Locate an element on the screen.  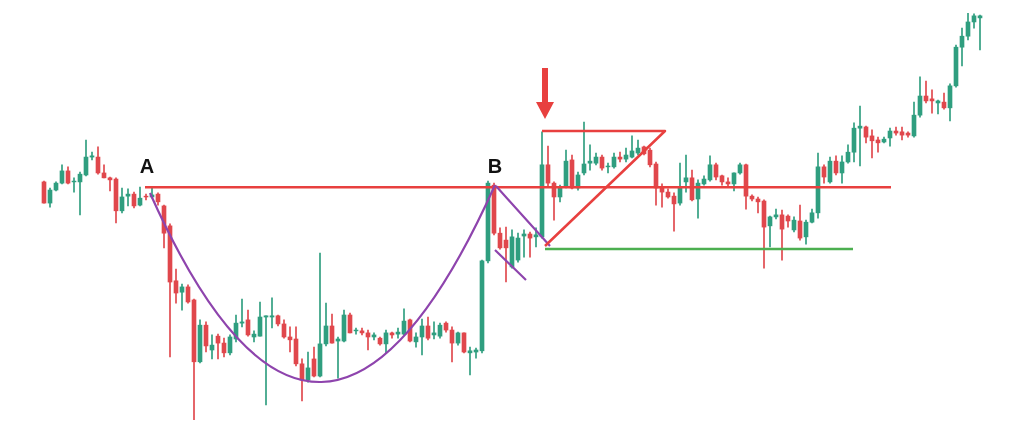
annotation: B is located at coordinates (495, 166).